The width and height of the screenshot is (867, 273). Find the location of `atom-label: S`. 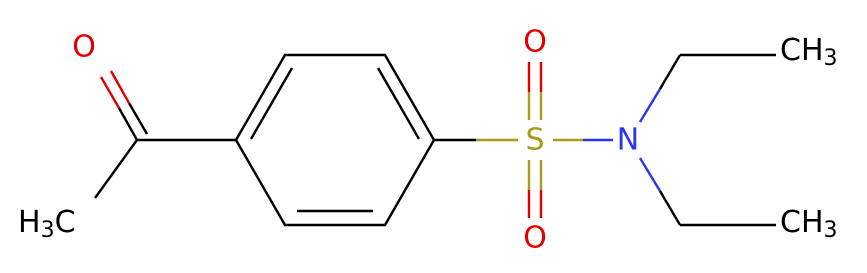

atom-label: S is located at coordinates (534, 140).